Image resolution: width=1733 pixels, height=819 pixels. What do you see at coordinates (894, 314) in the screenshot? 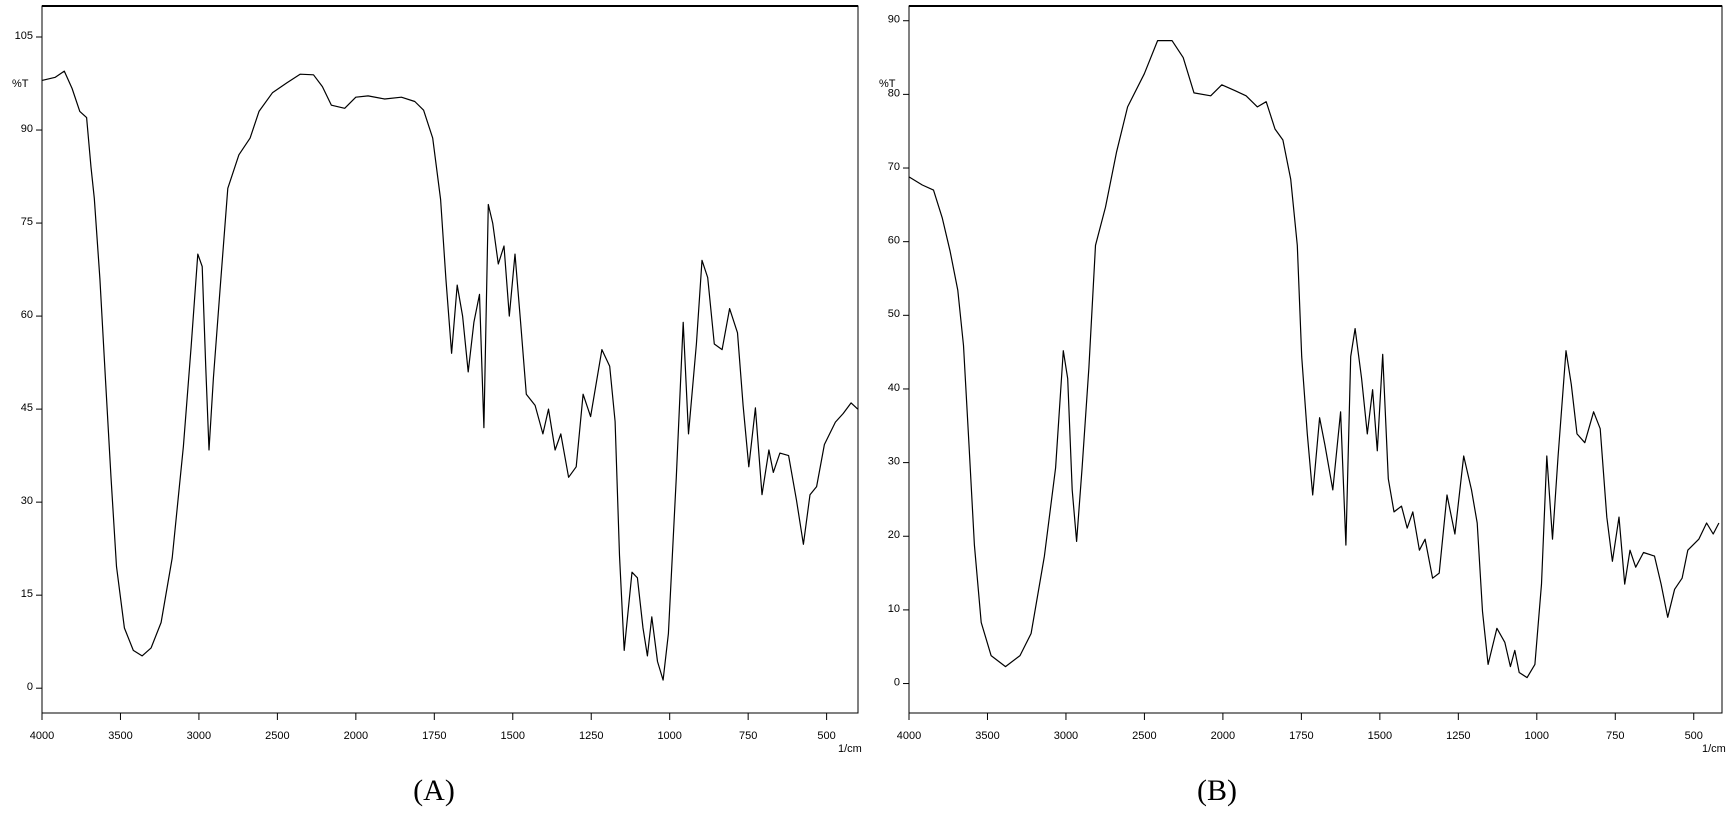
I see `y-tick-label: 50` at bounding box center [894, 314].